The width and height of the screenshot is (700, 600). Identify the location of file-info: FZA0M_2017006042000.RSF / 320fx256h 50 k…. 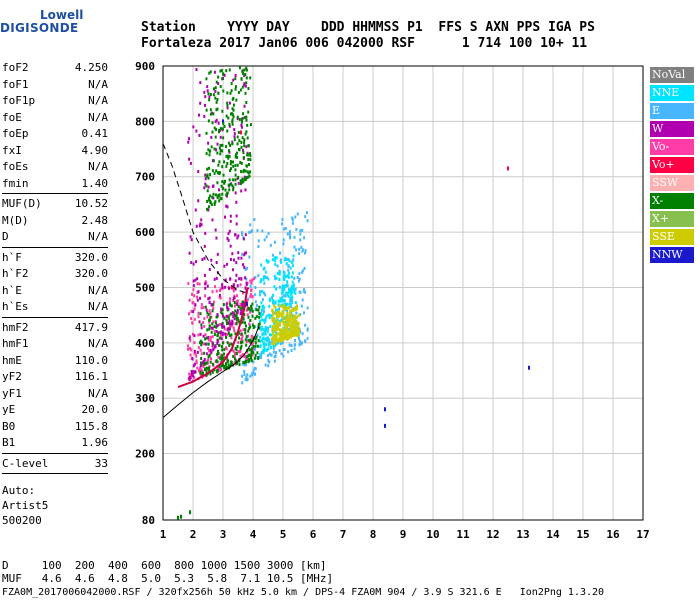
(303, 592).